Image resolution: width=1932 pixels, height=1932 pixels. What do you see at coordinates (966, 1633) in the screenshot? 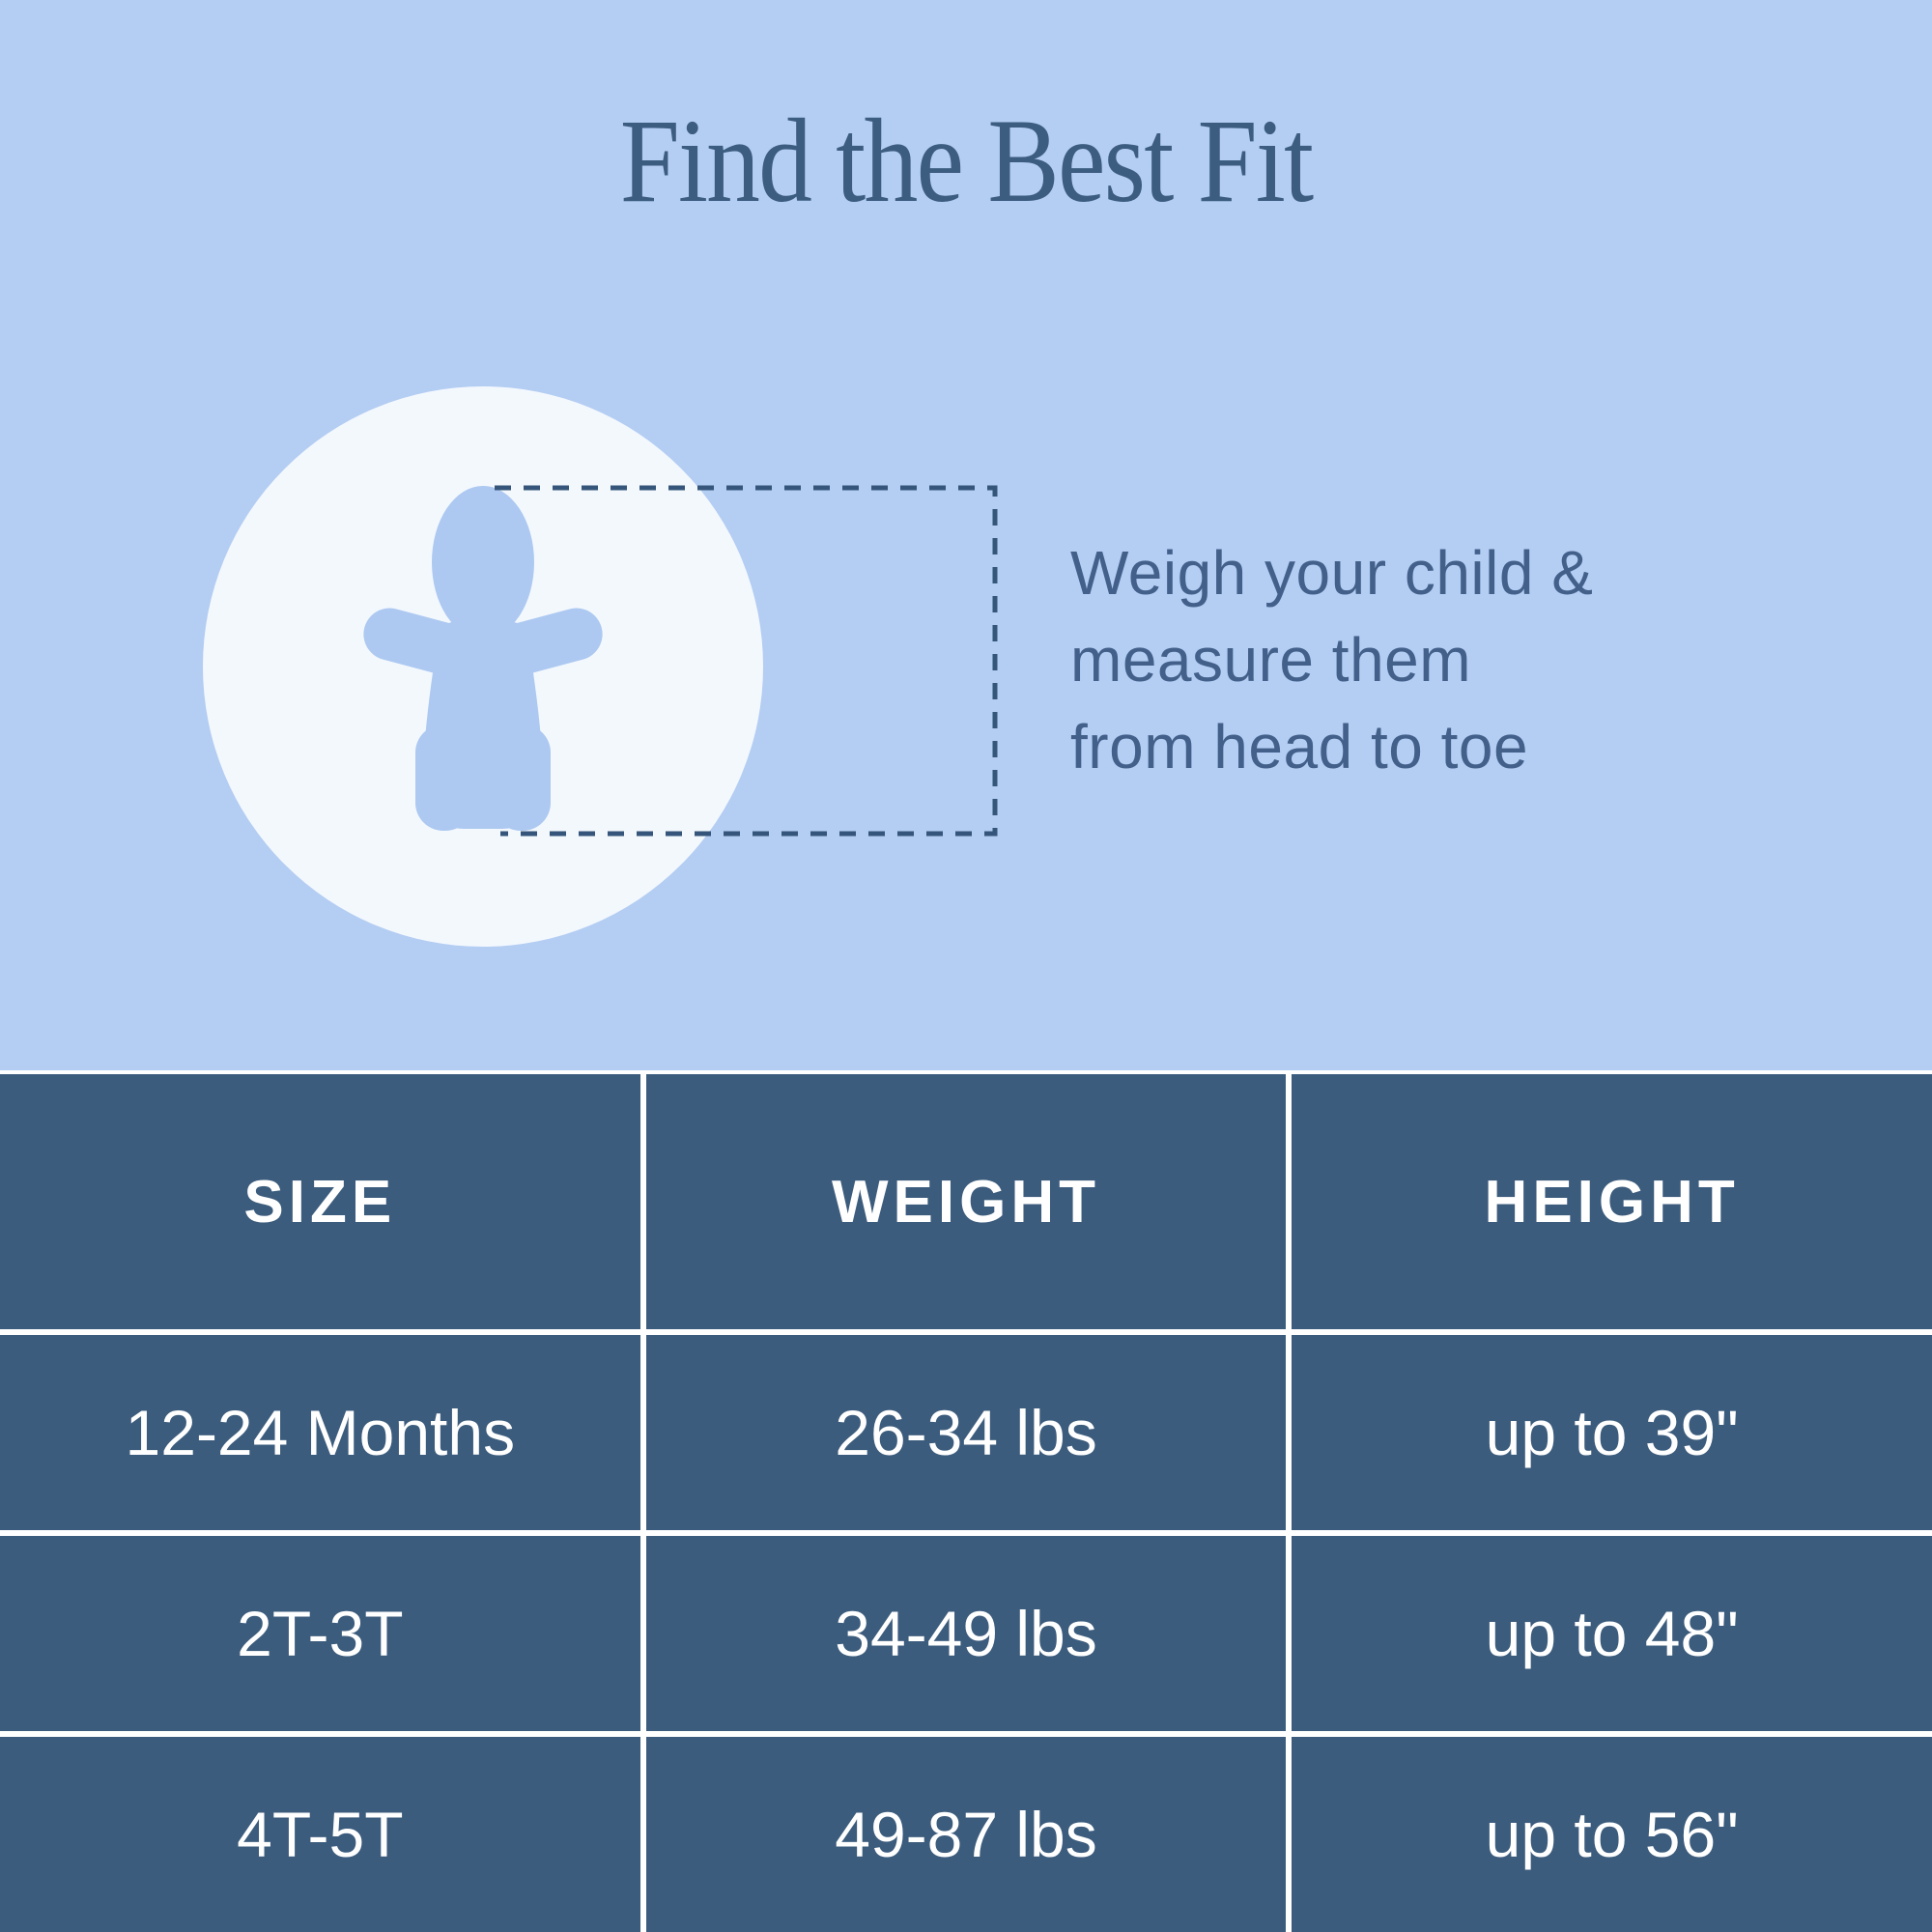
I see `cell-weight-row2: 34-49 lbs` at bounding box center [966, 1633].